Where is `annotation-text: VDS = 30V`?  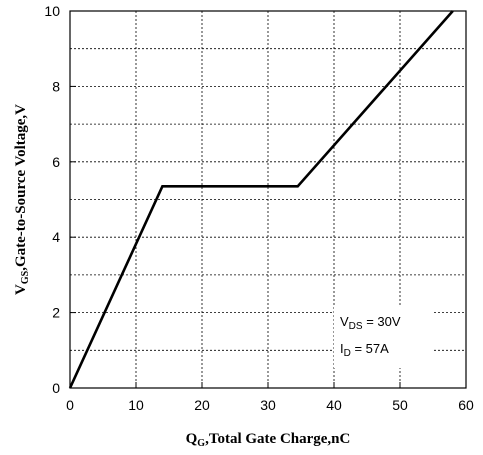
annotation-text: VDS = 30V is located at coordinates (370, 323).